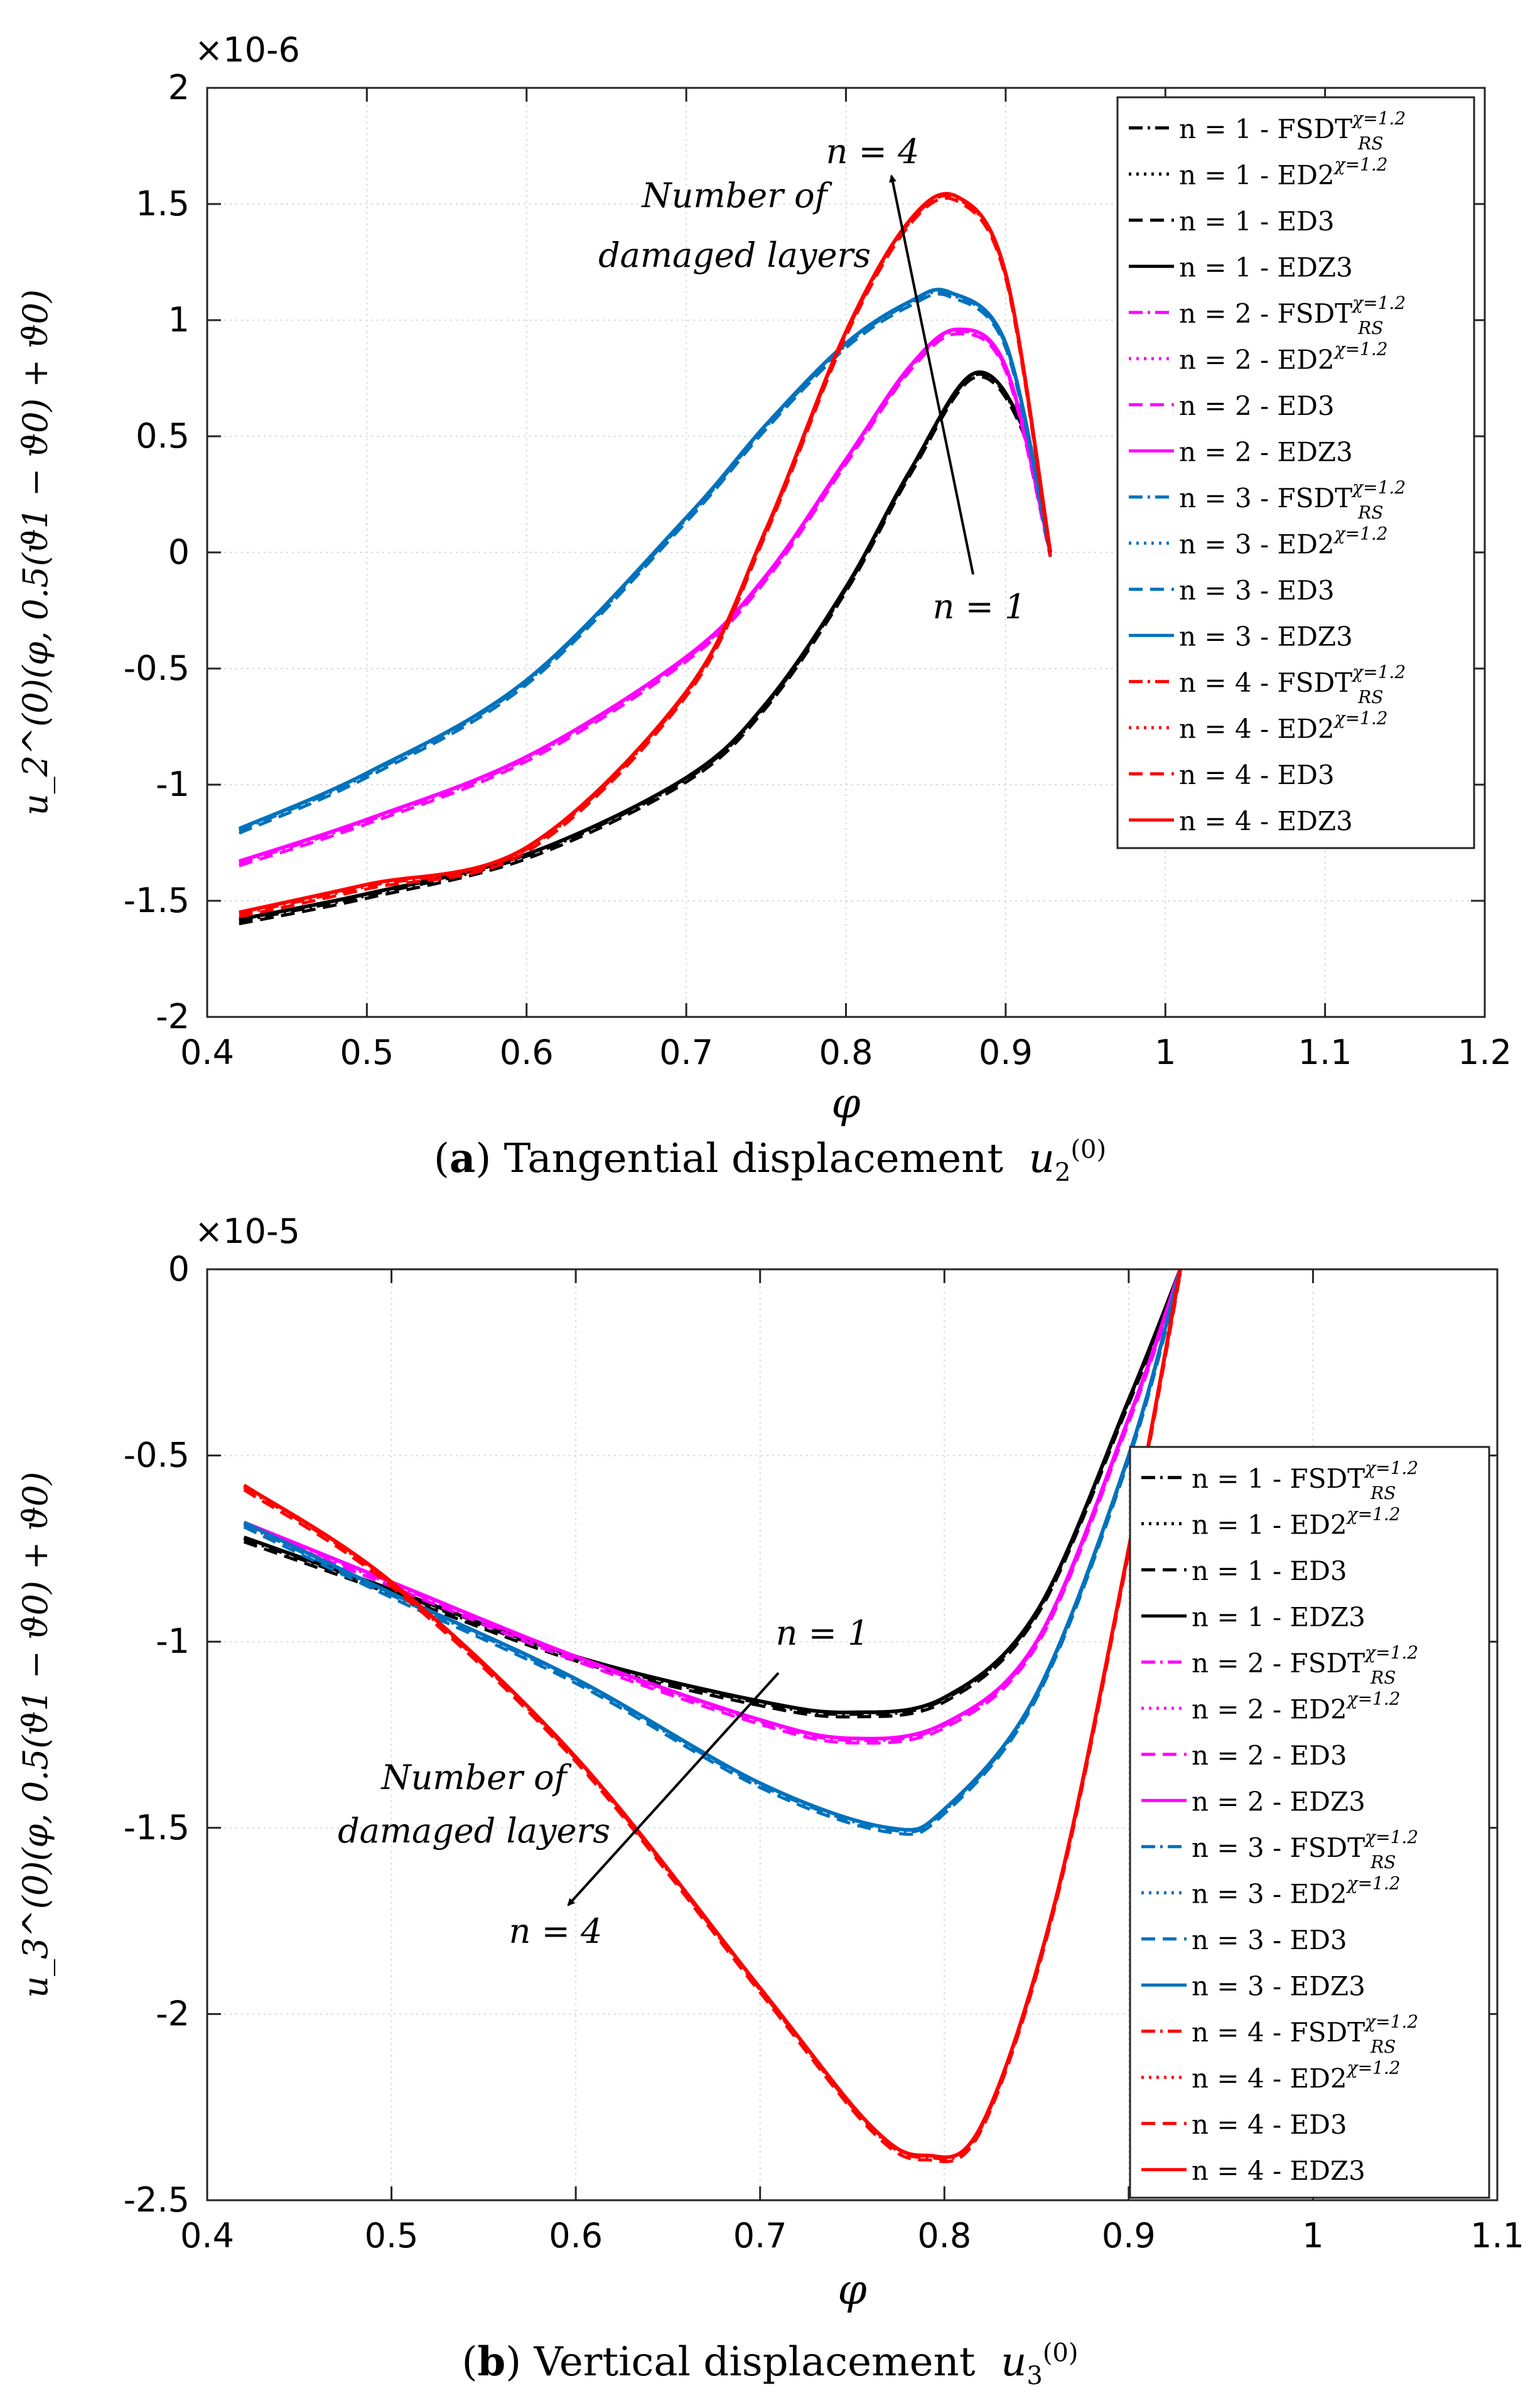  I want to click on caption-b-symbol: u, so click(1014, 2362).